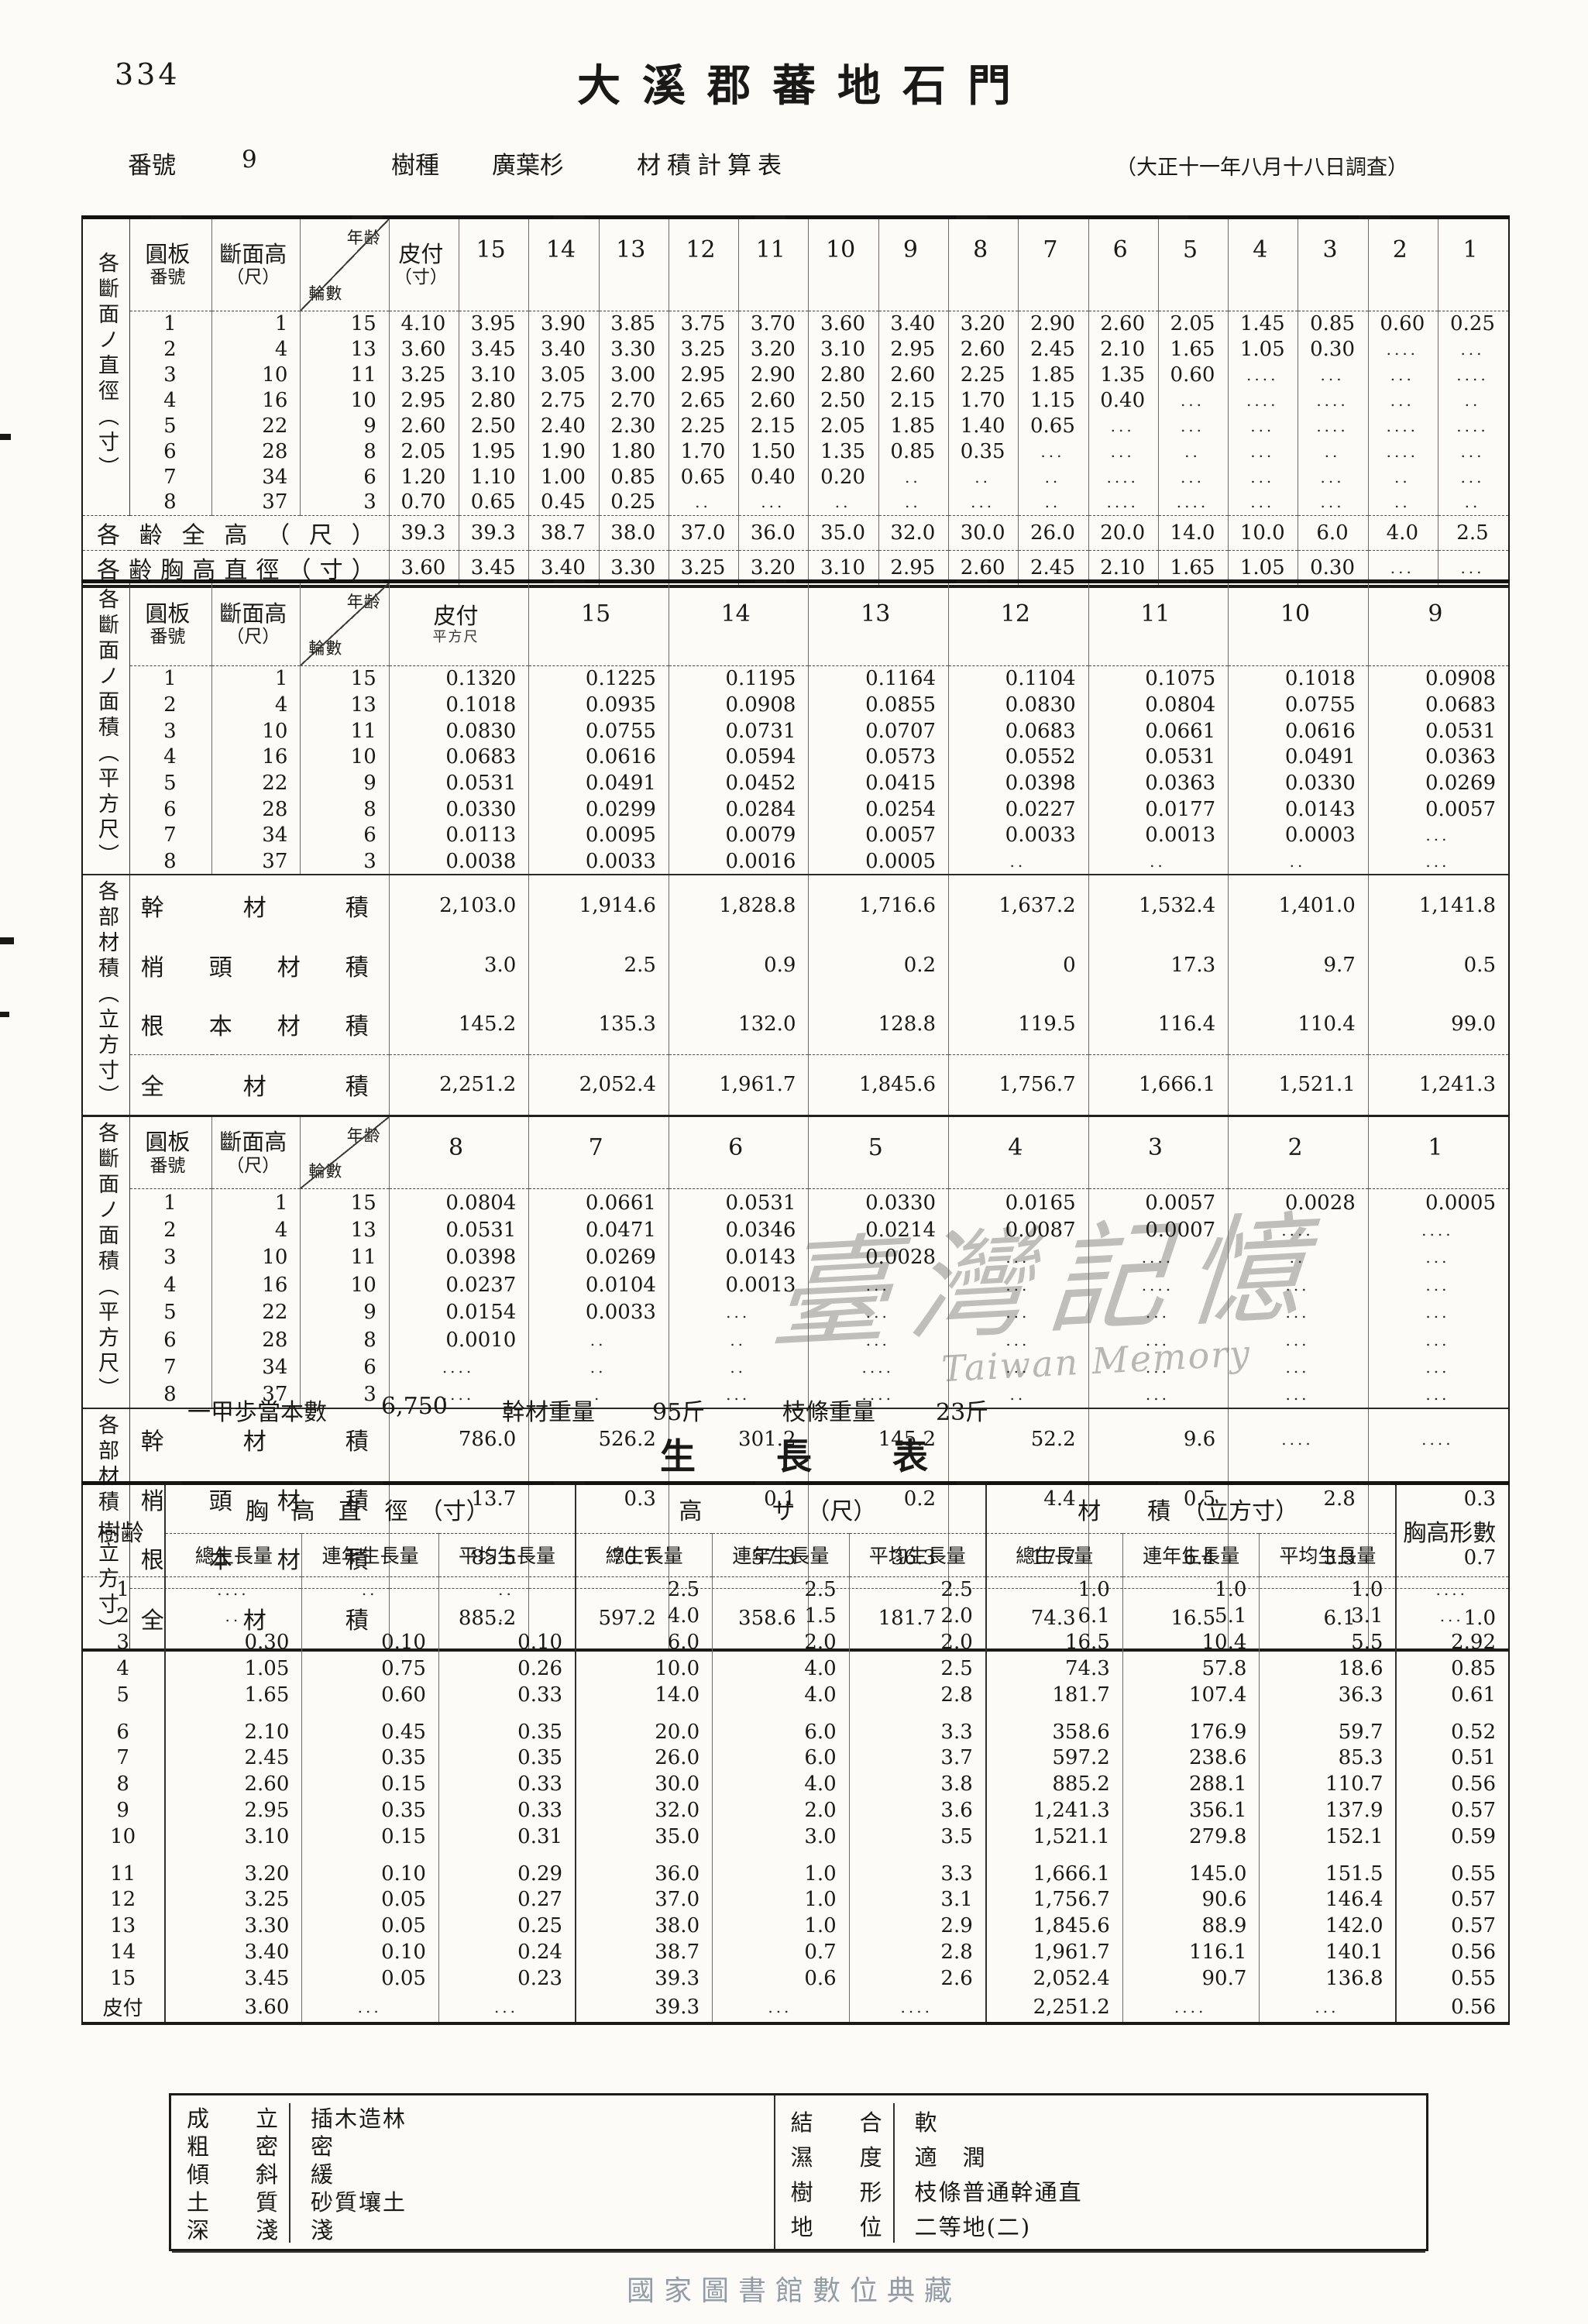 This screenshot has height=2324, width=1588. I want to click on branch-weight-label: 枝條重量, so click(828, 1412).